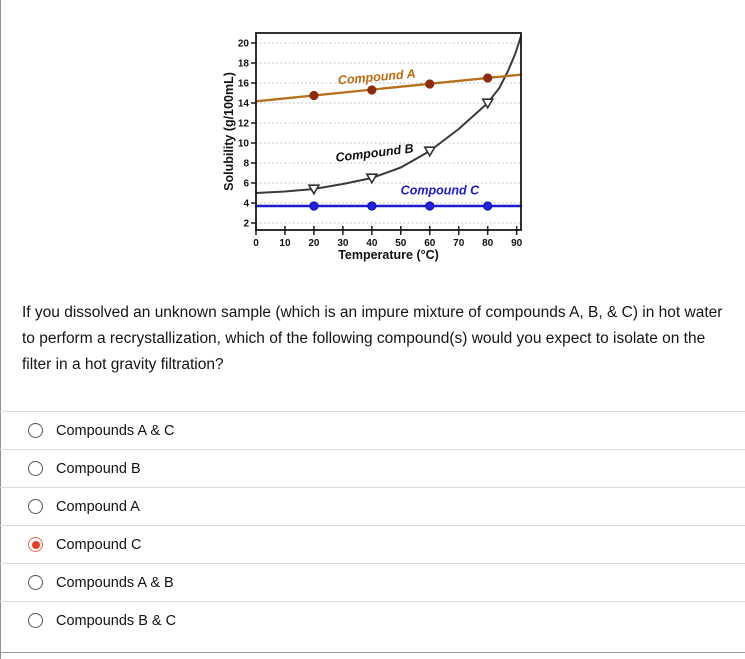  Describe the element at coordinates (388, 197) in the screenshot. I see `series-compound-c: Compound C` at that location.